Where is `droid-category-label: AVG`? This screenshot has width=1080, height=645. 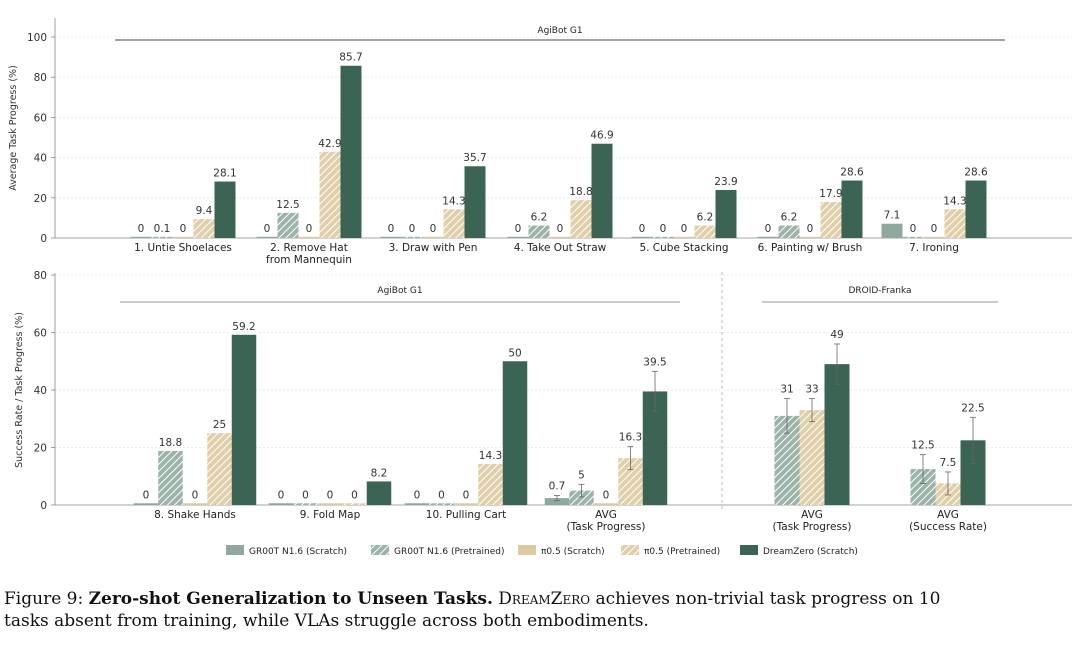 droid-category-label: AVG is located at coordinates (948, 515).